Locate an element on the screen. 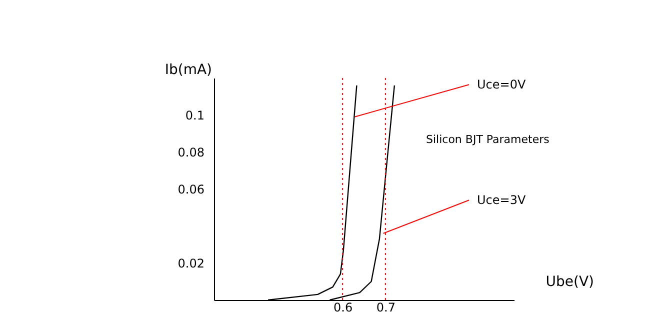  y-axis-title: Ib(mA) is located at coordinates (188, 70).